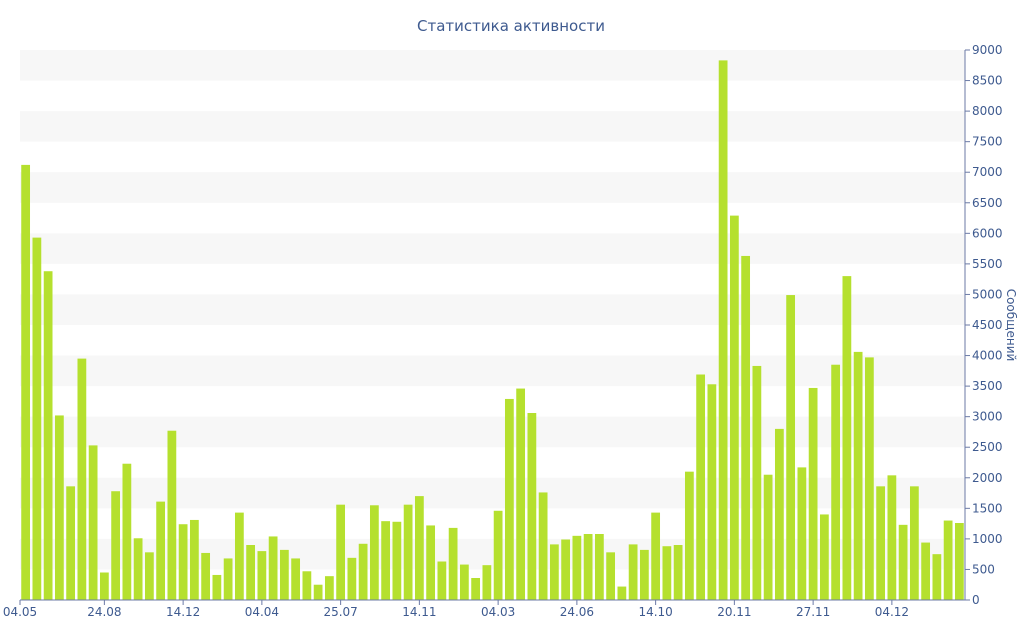 The width and height of the screenshot is (1024, 640). What do you see at coordinates (419, 612) in the screenshot?
I see `x-tick-label: 14.11` at bounding box center [419, 612].